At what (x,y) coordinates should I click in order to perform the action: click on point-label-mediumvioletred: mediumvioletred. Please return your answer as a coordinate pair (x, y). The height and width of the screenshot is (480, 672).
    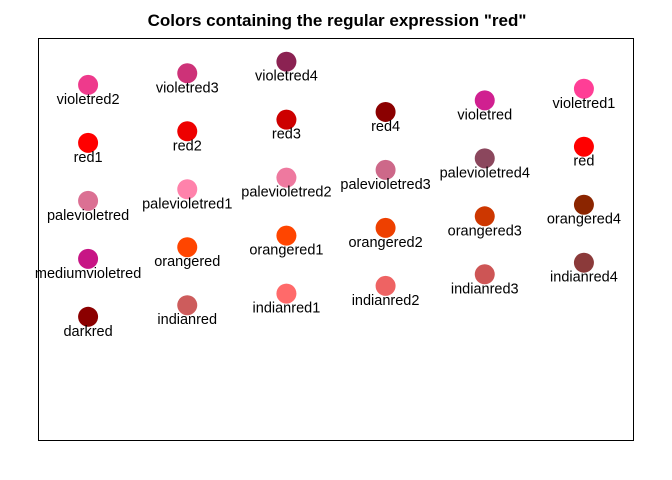
    Looking at the image, I should click on (88, 274).